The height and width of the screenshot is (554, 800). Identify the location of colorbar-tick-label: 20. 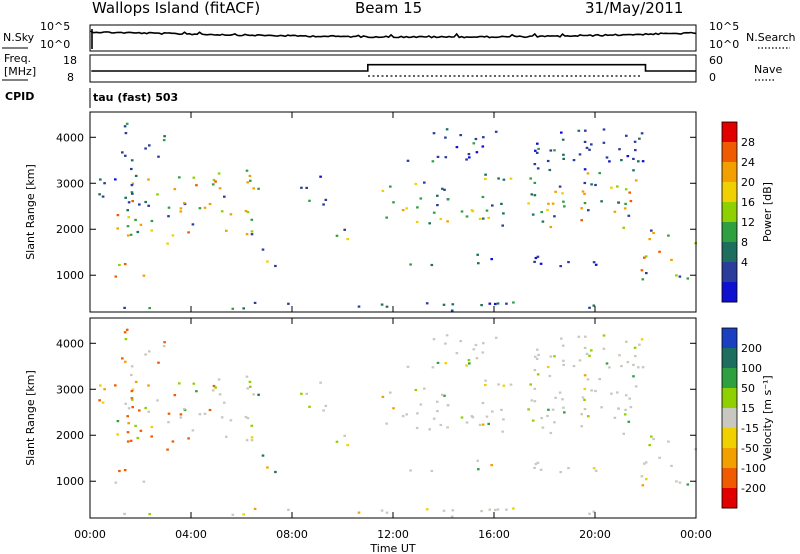
(748, 182).